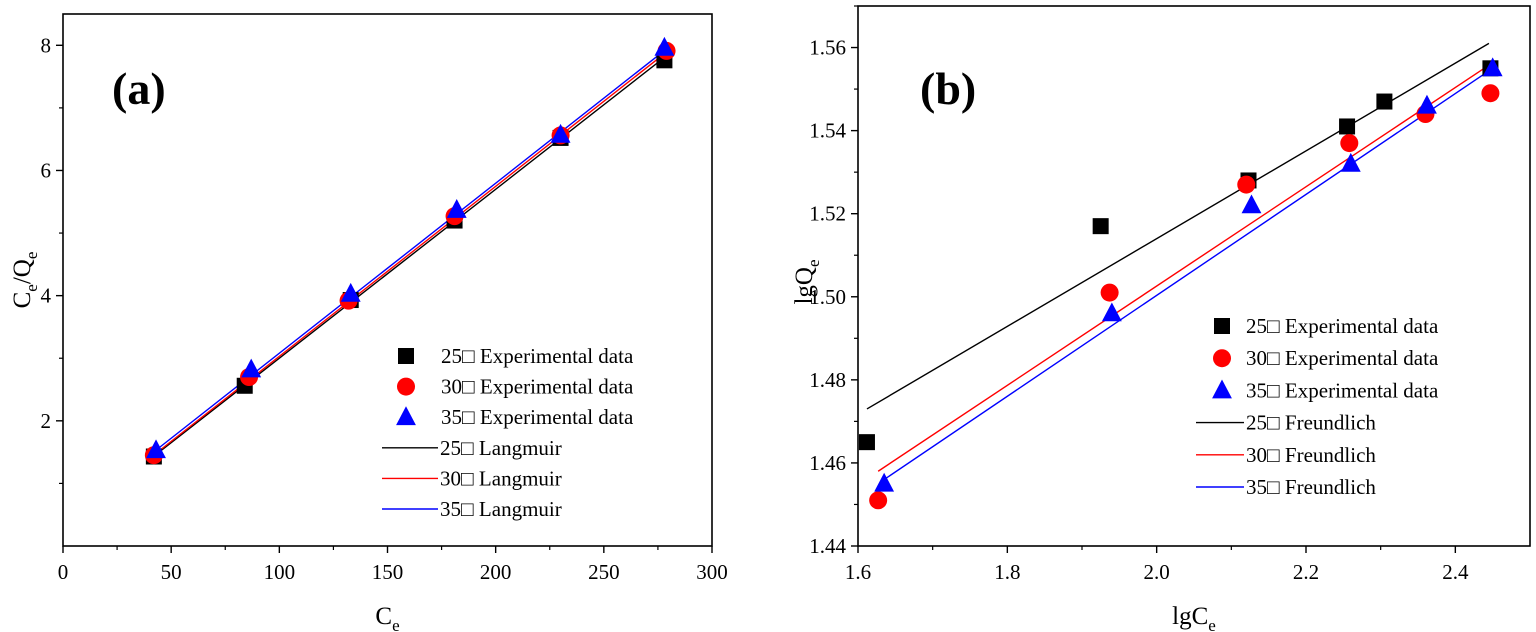 The width and height of the screenshot is (1536, 632). Describe the element at coordinates (827, 297) in the screenshot. I see `y-tick-label: 1.50` at that location.